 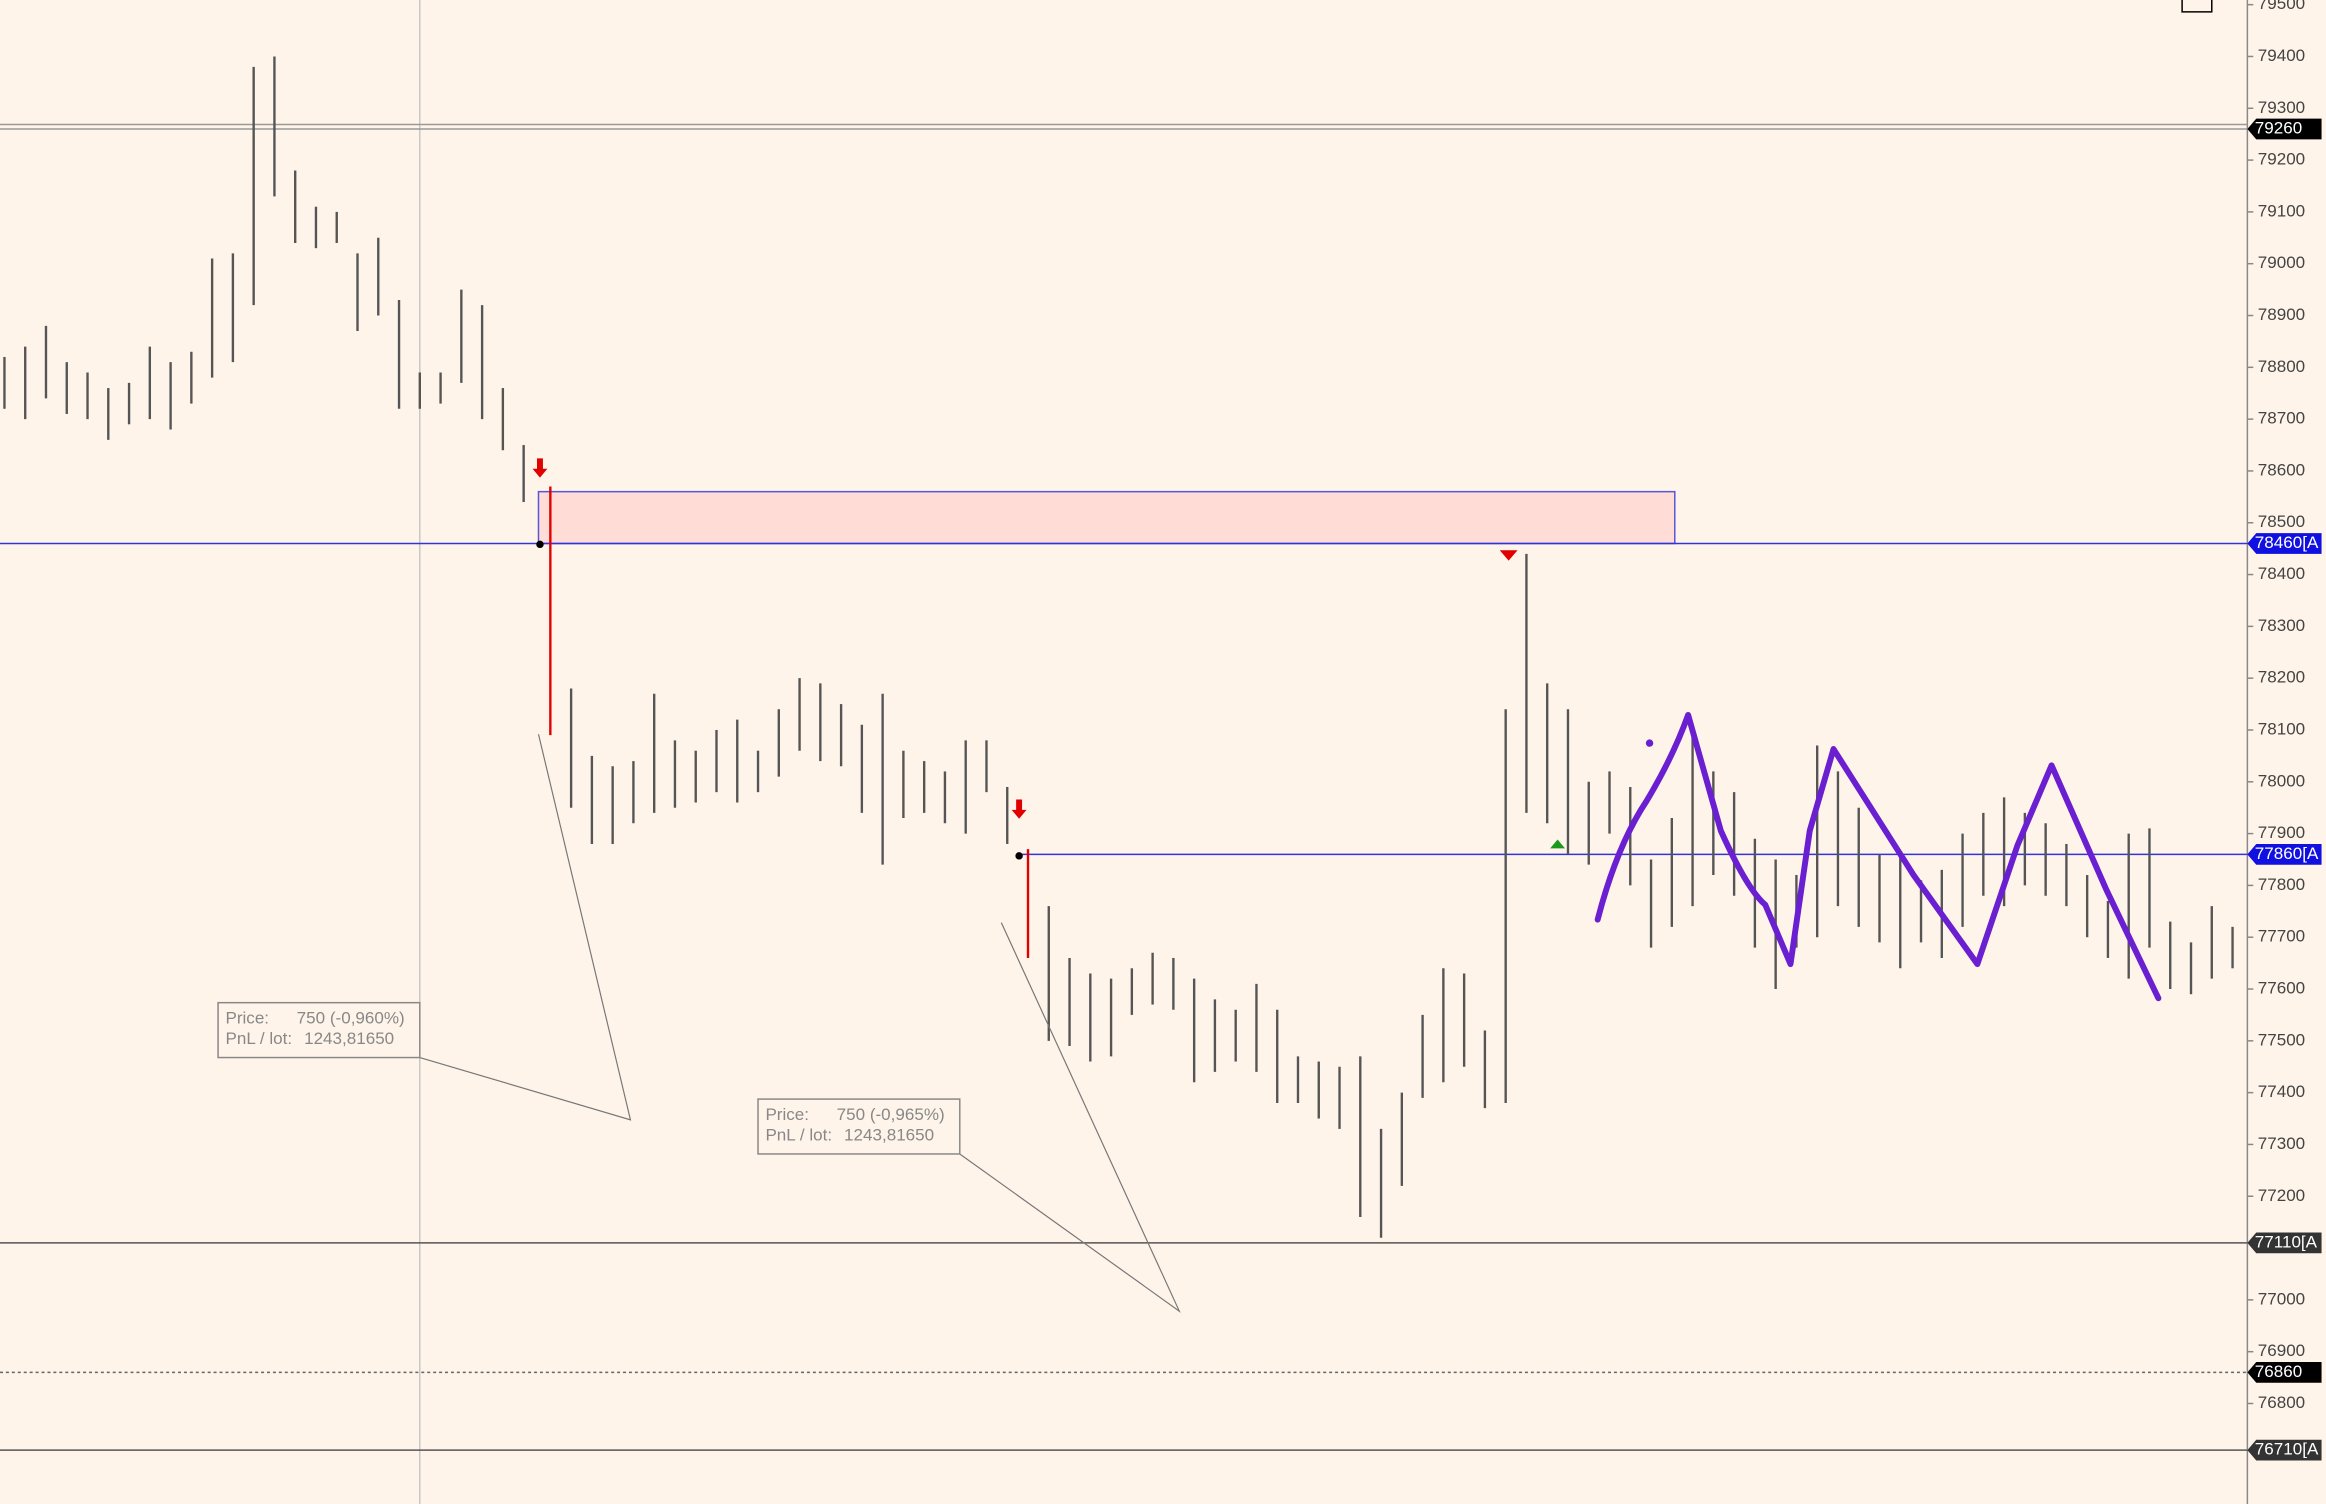 What do you see at coordinates (2281, 832) in the screenshot?
I see `y-tick-label: 77900` at bounding box center [2281, 832].